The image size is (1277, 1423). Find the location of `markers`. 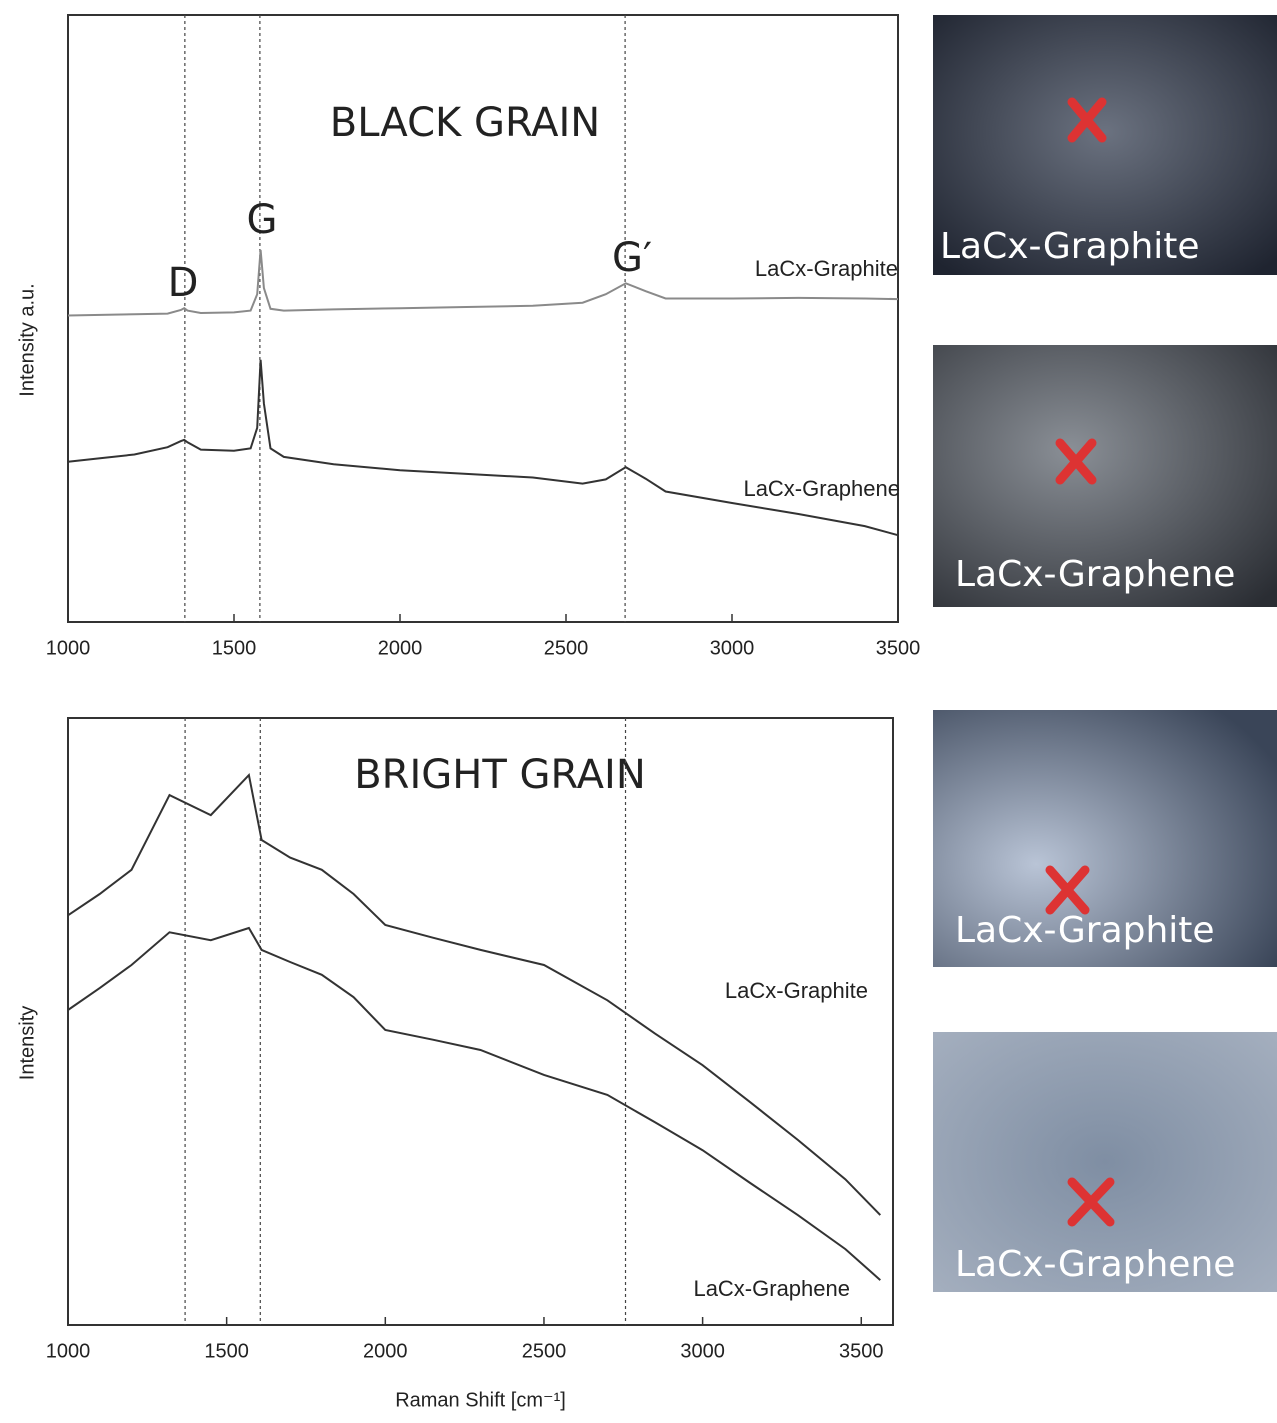

markers is located at coordinates (1080, 662).